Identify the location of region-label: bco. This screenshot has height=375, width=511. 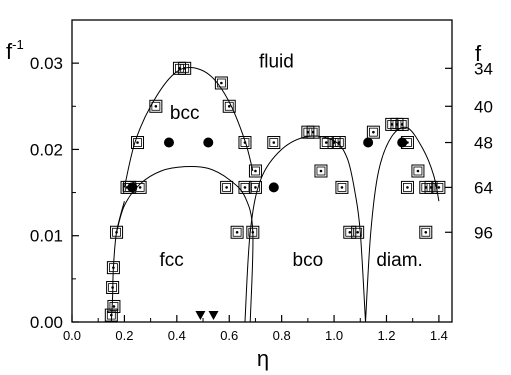
(308, 260).